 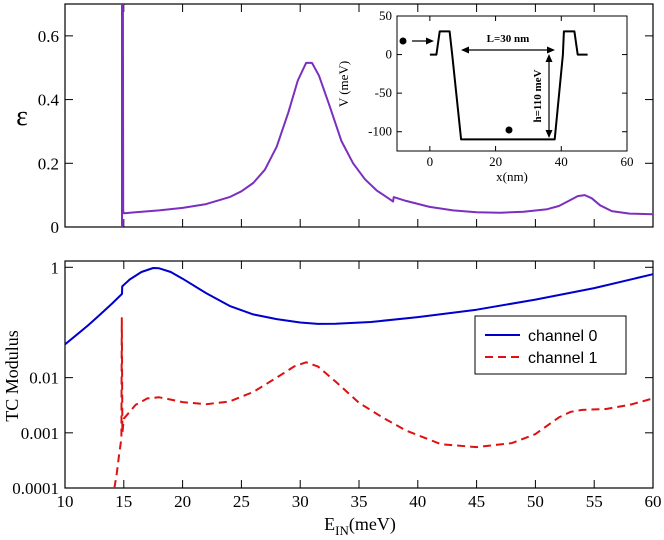 I want to click on series-line-potential, so click(x=508, y=85).